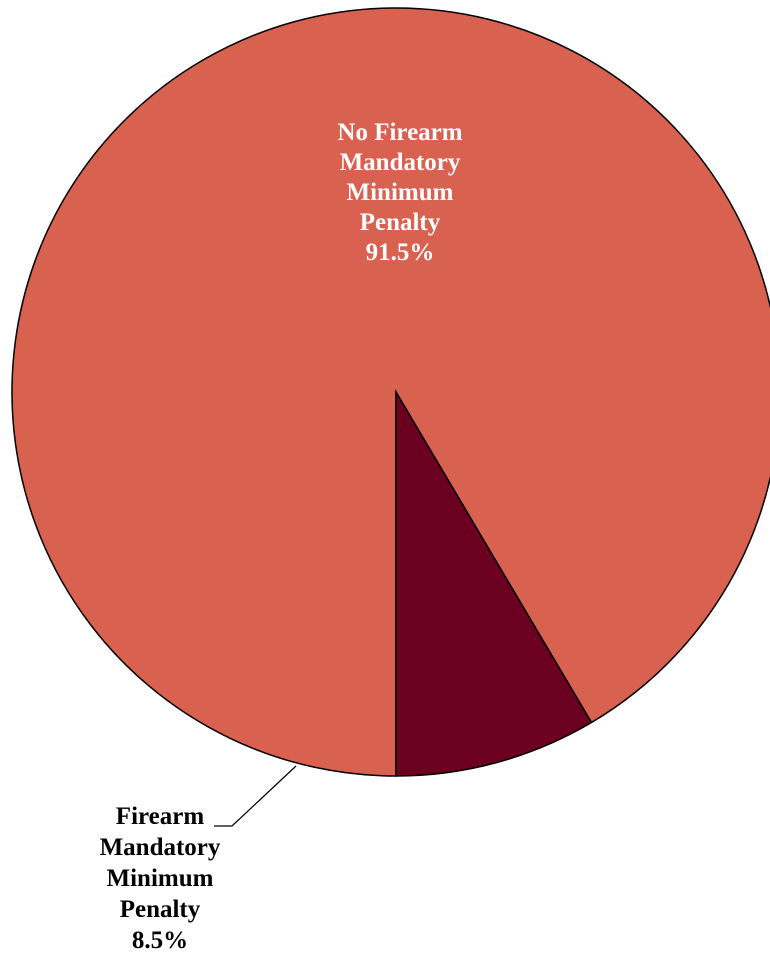 The image size is (770, 970). I want to click on slice-label-line: Firearm, so click(160, 816).